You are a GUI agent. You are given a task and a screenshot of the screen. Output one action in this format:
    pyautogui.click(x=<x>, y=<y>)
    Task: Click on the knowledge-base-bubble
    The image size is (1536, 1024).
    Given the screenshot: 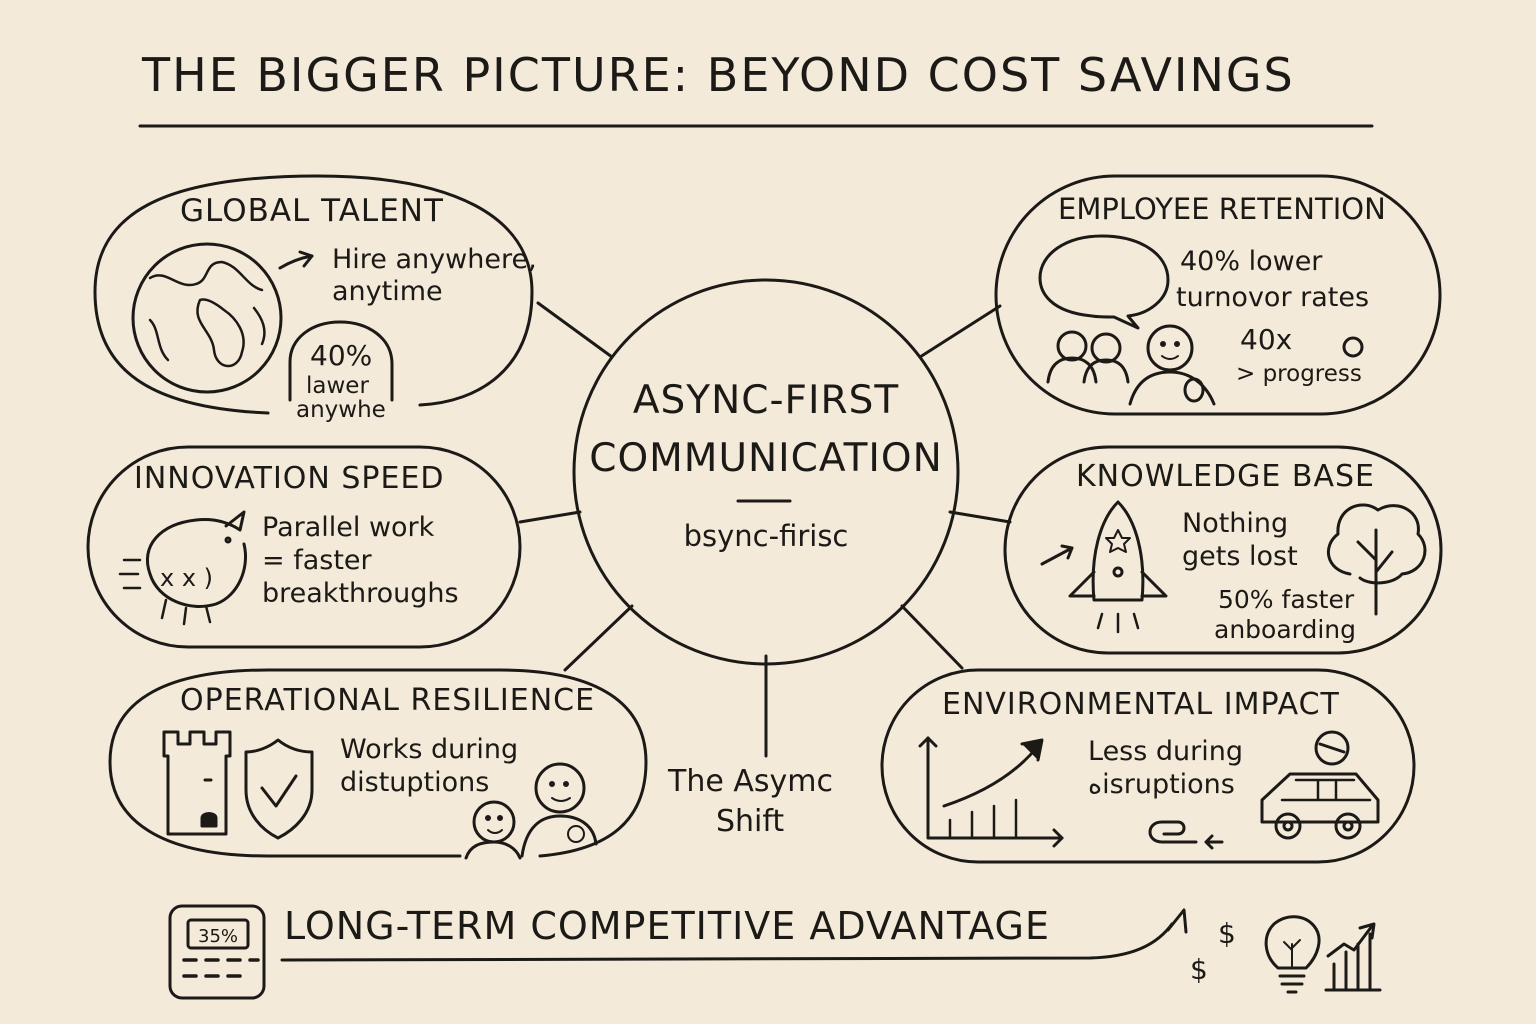 What is the action you would take?
    pyautogui.click(x=1223, y=550)
    